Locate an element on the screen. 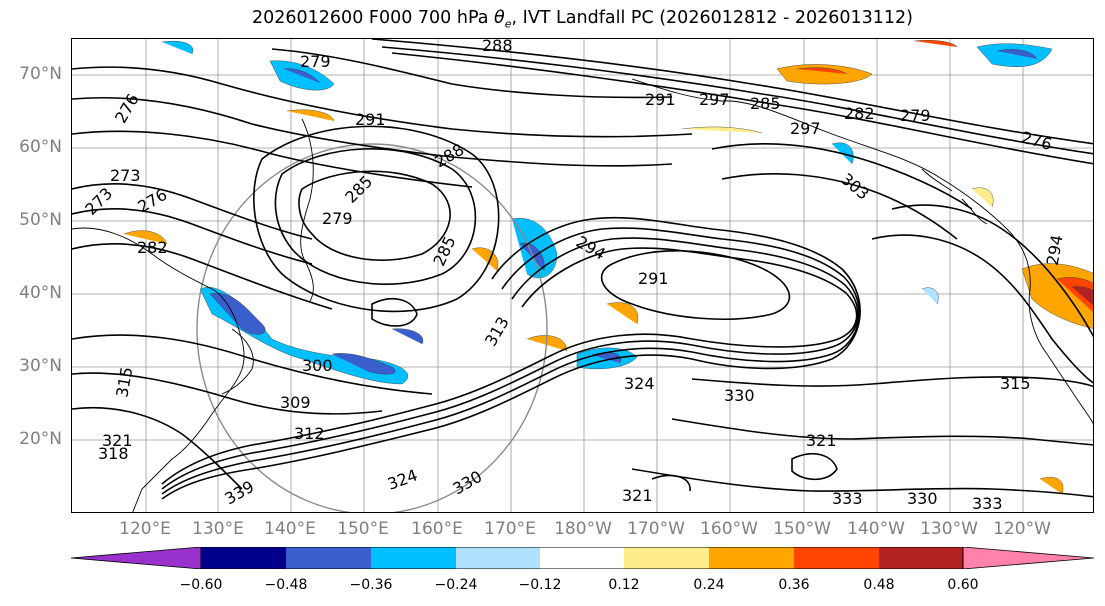 The height and width of the screenshot is (606, 1105). lon-label-130e: 130°E is located at coordinates (218, 529).